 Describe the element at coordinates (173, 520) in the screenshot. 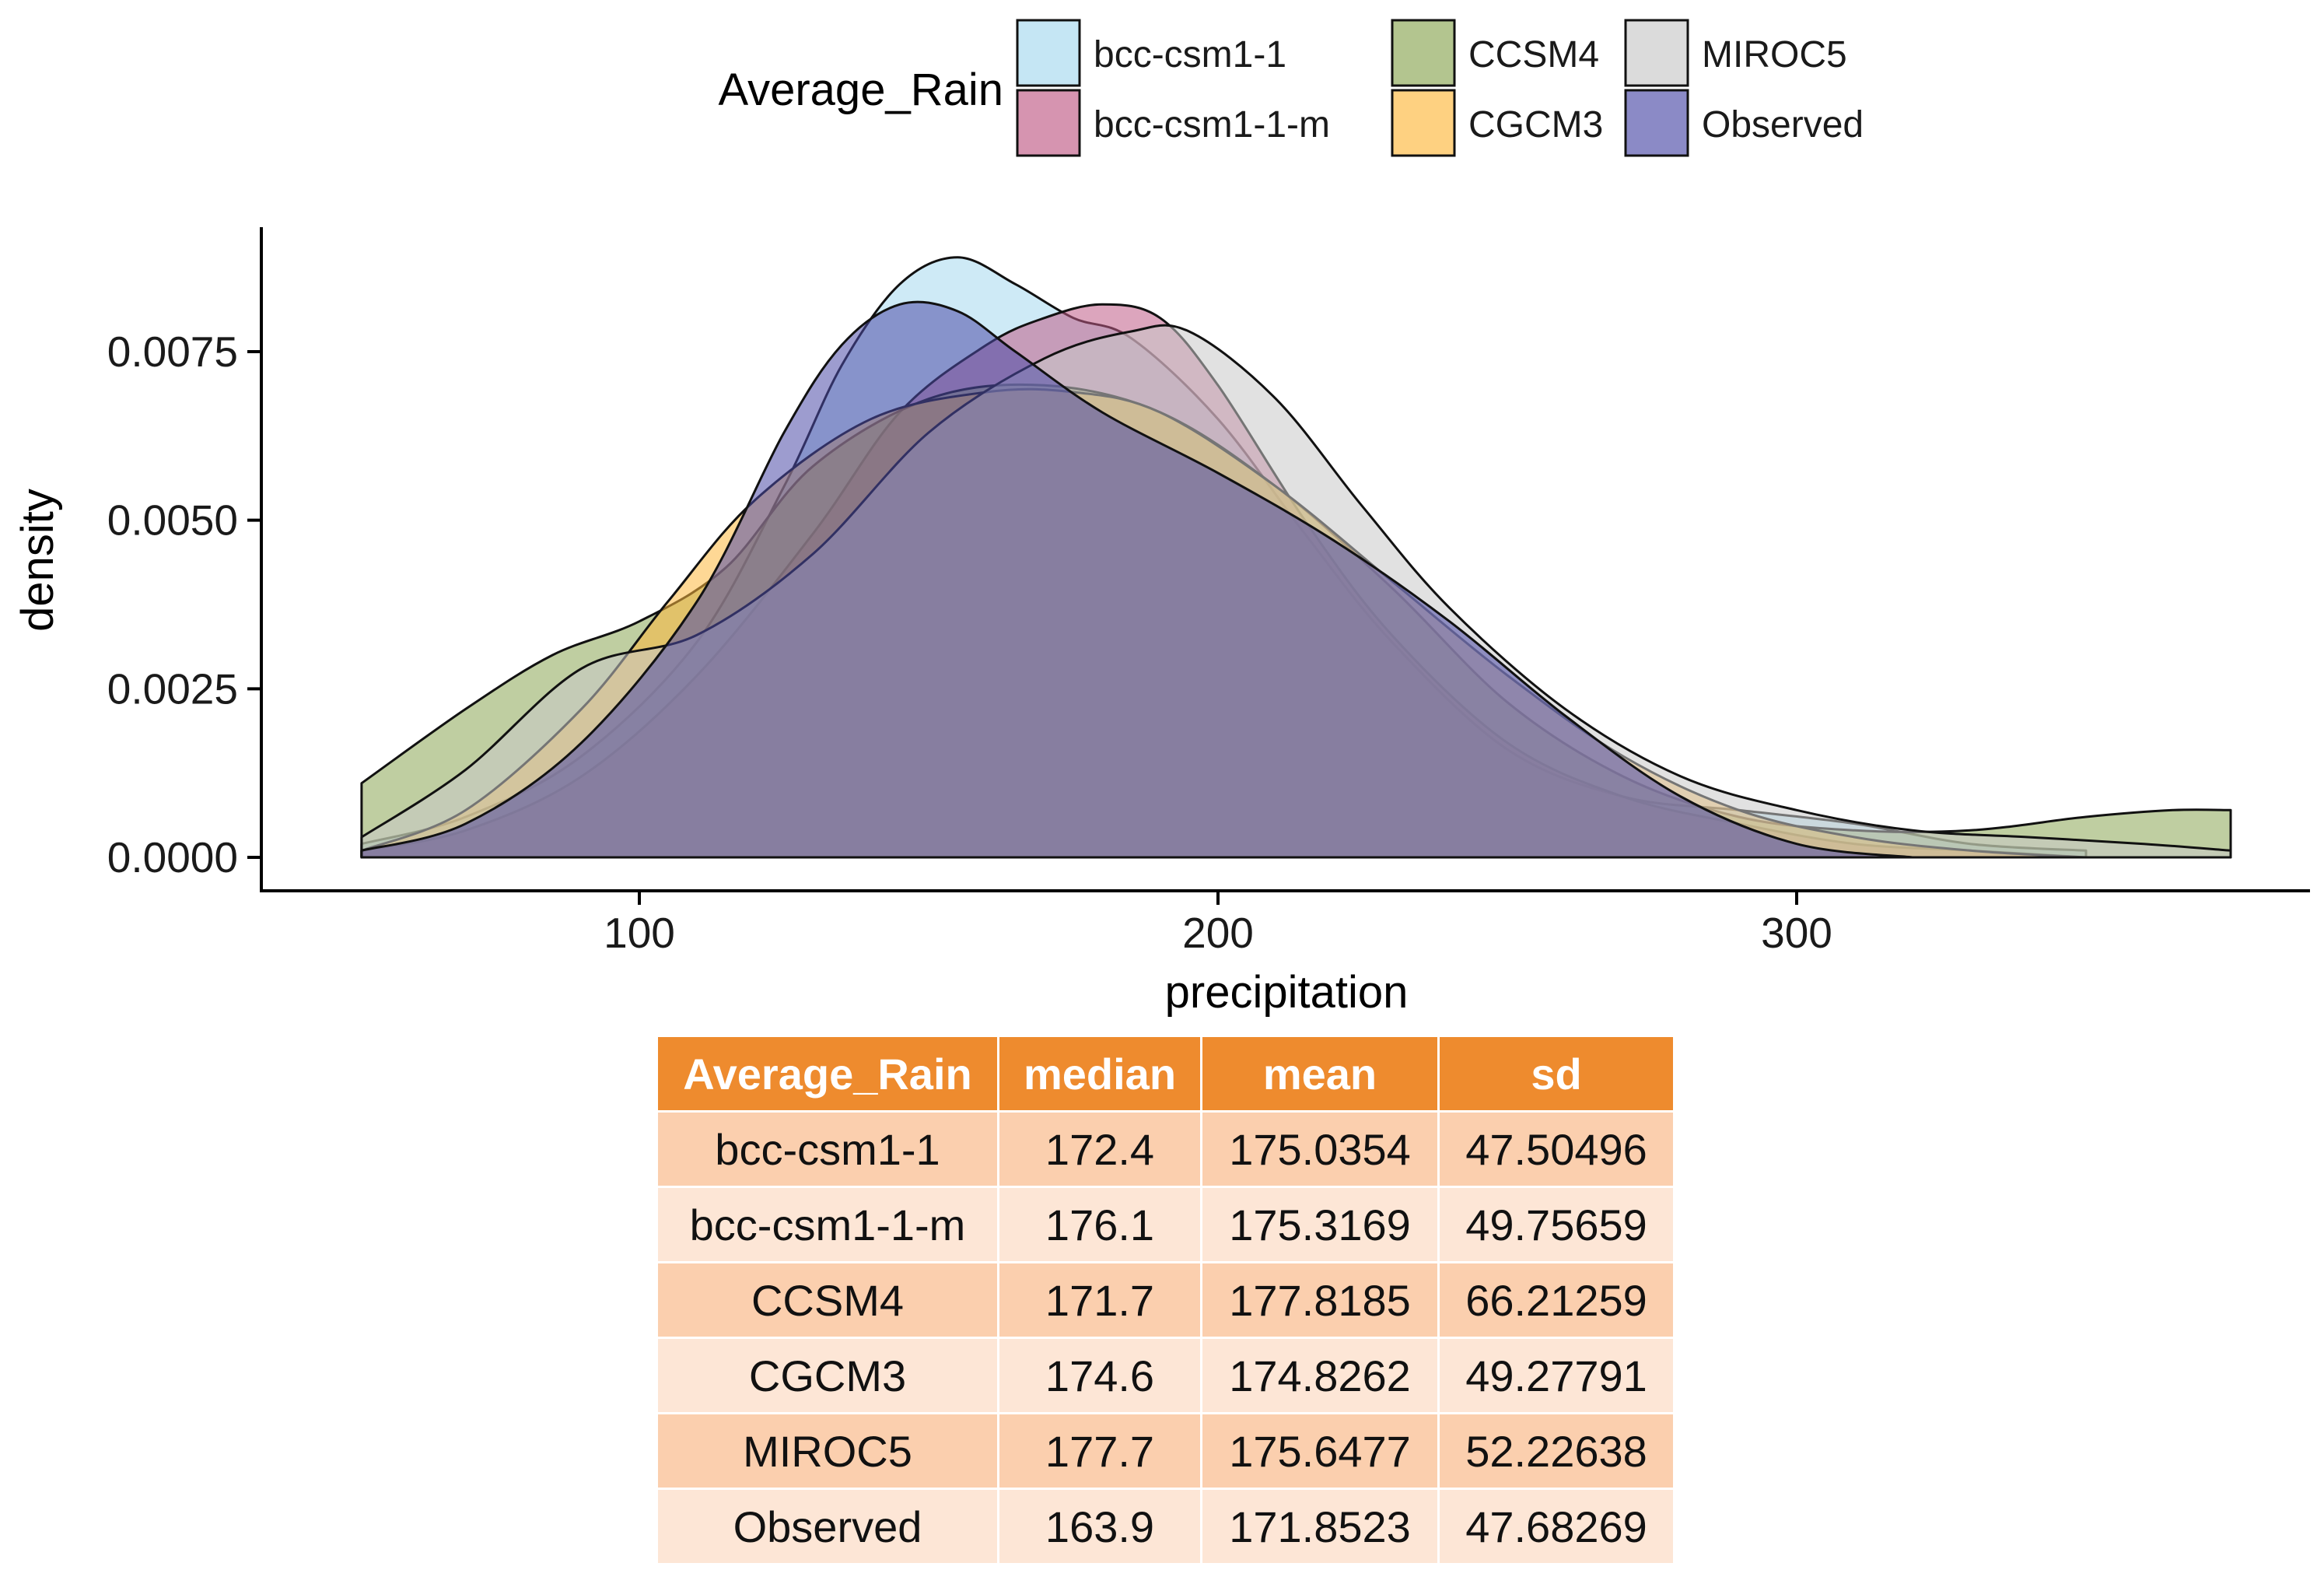

I see `y-tick-label: 0.0050` at that location.